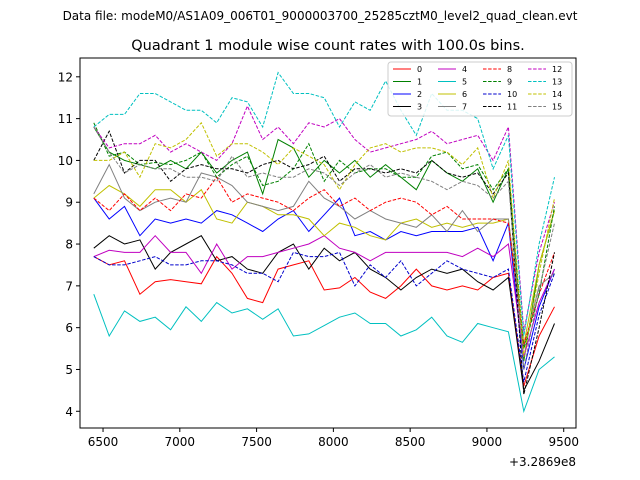  Describe the element at coordinates (487, 442) in the screenshot. I see `x-tick-label: 9000` at that location.